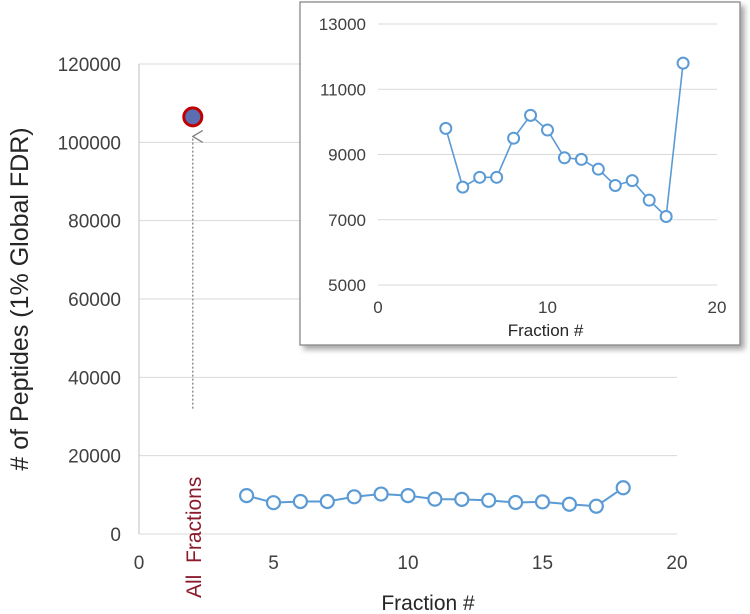 The image size is (750, 614). What do you see at coordinates (20, 298) in the screenshot?
I see `main-y-axis-title: # of Peptides (1% Global FDR)` at bounding box center [20, 298].